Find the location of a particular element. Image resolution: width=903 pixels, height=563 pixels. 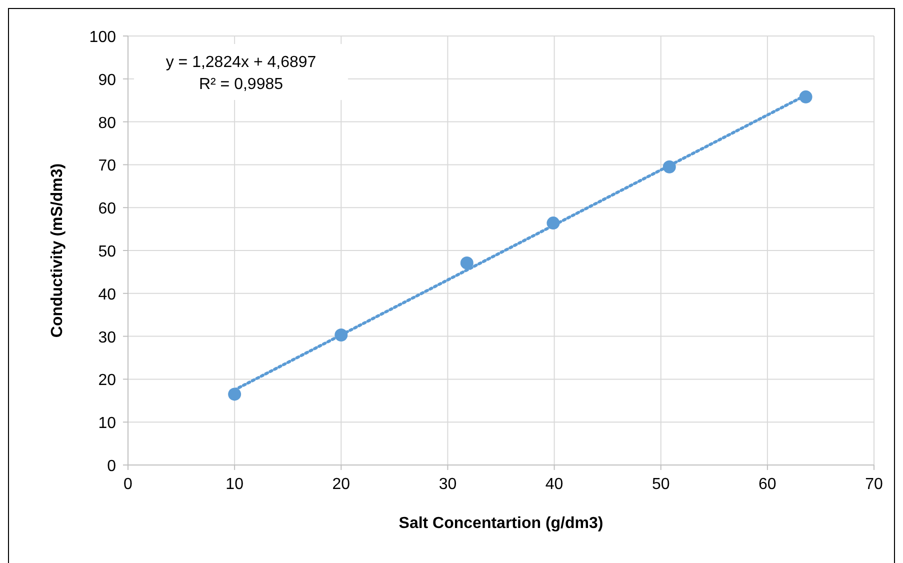

y-tick-label: 40 is located at coordinates (107, 295).